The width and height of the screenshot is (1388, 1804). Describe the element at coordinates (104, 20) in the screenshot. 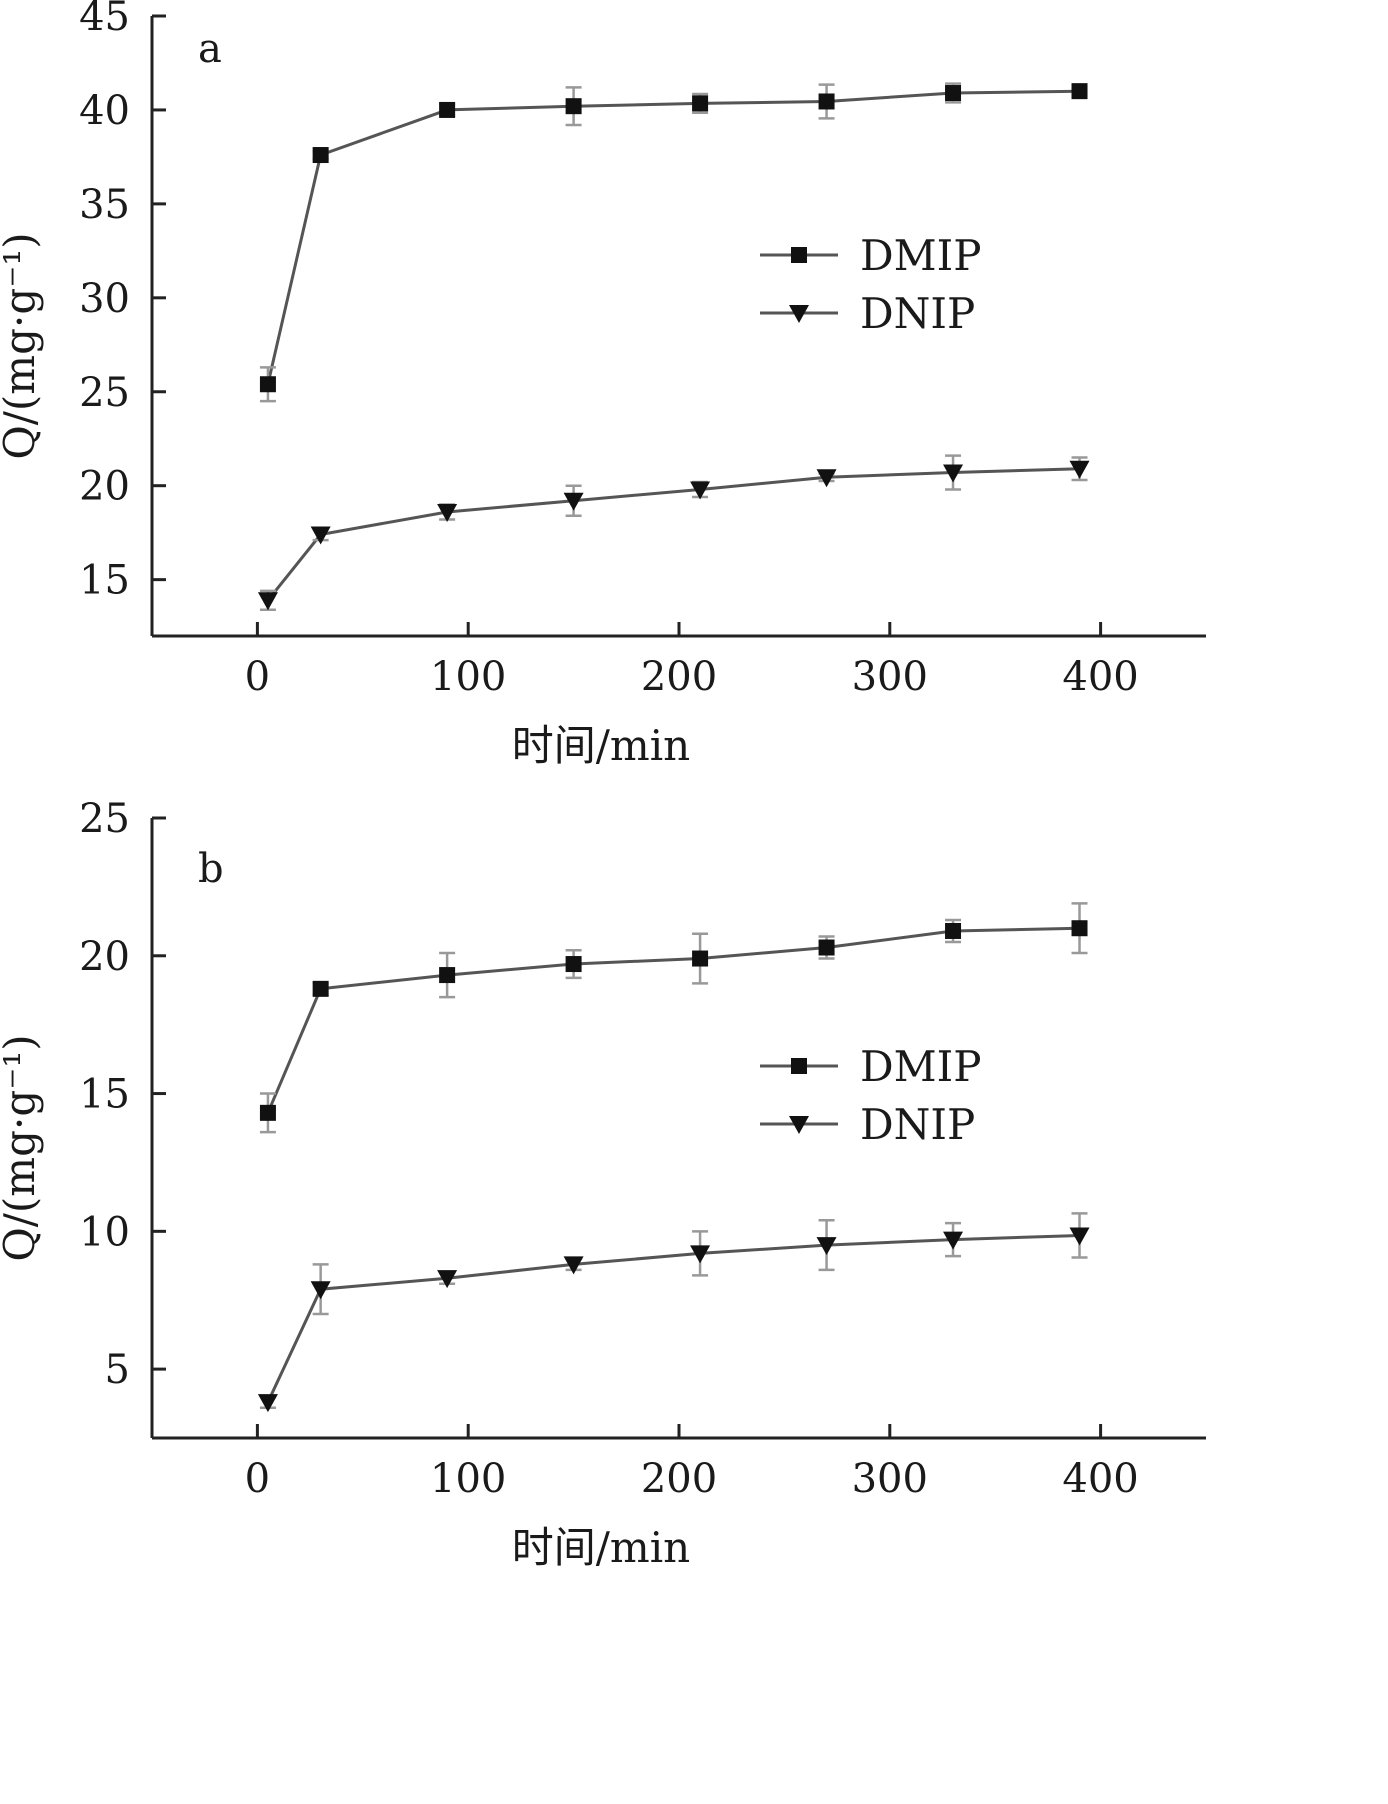

I see `y-tick-label: 45` at that location.